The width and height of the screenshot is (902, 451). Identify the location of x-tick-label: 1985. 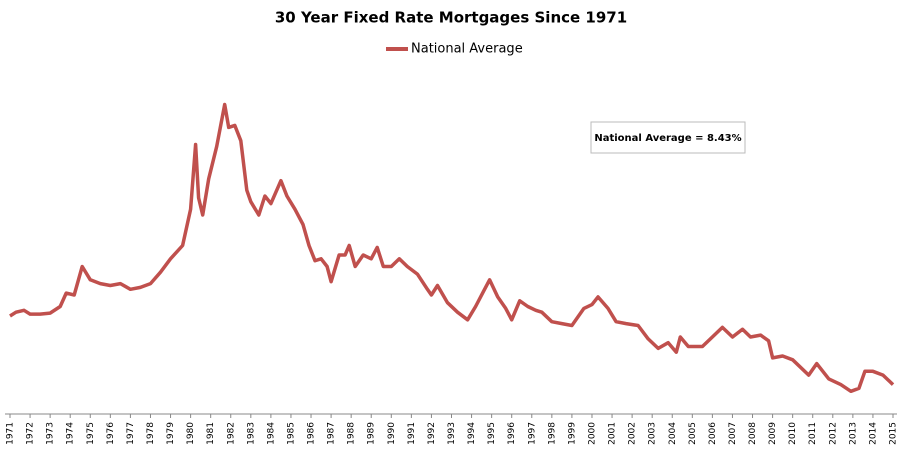
(291, 433).